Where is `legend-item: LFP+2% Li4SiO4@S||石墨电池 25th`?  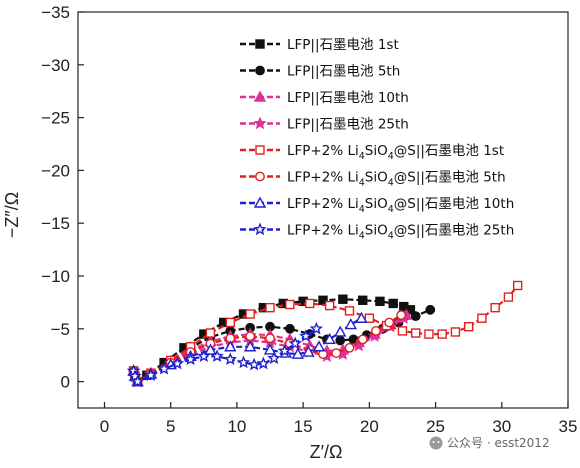 legend-item: LFP+2% Li4SiO4@S||石墨电池 25th is located at coordinates (377, 232).